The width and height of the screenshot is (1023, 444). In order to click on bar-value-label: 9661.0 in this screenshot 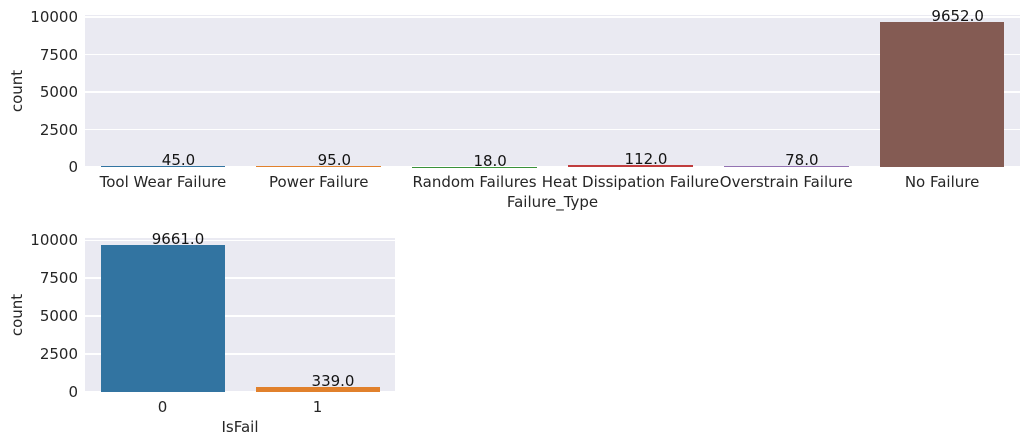, I will do `click(178, 239)`.